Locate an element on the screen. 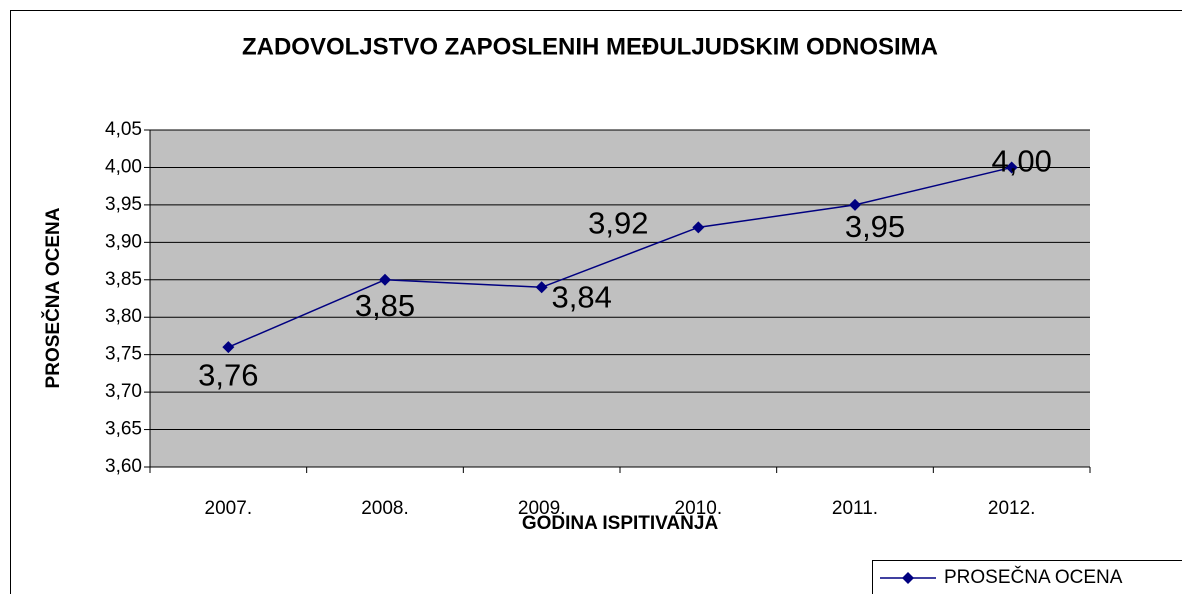 The width and height of the screenshot is (1182, 599). data-label: 3,84 is located at coordinates (581, 296).